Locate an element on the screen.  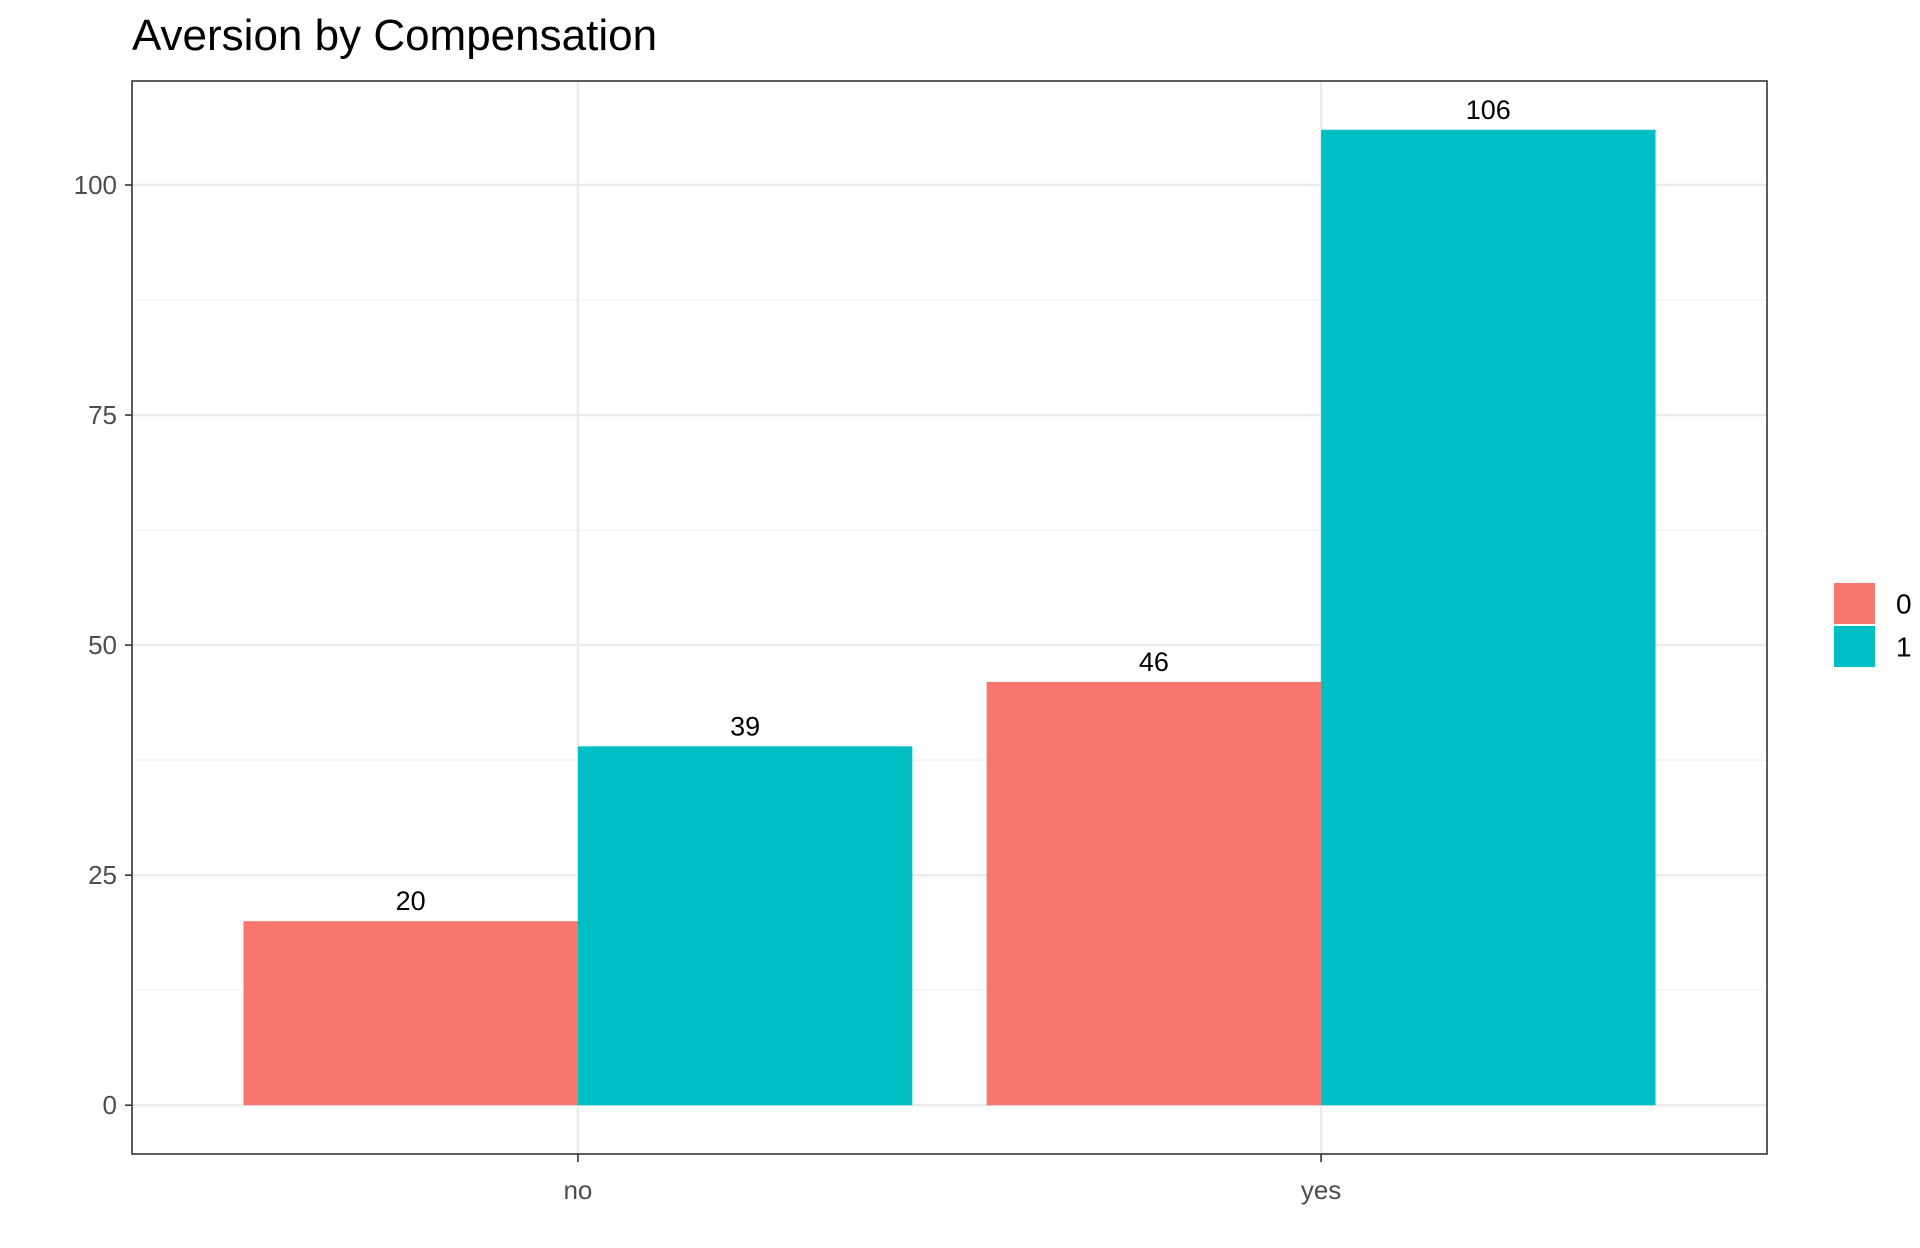
x-tick-label-no: no is located at coordinates (577, 1190).